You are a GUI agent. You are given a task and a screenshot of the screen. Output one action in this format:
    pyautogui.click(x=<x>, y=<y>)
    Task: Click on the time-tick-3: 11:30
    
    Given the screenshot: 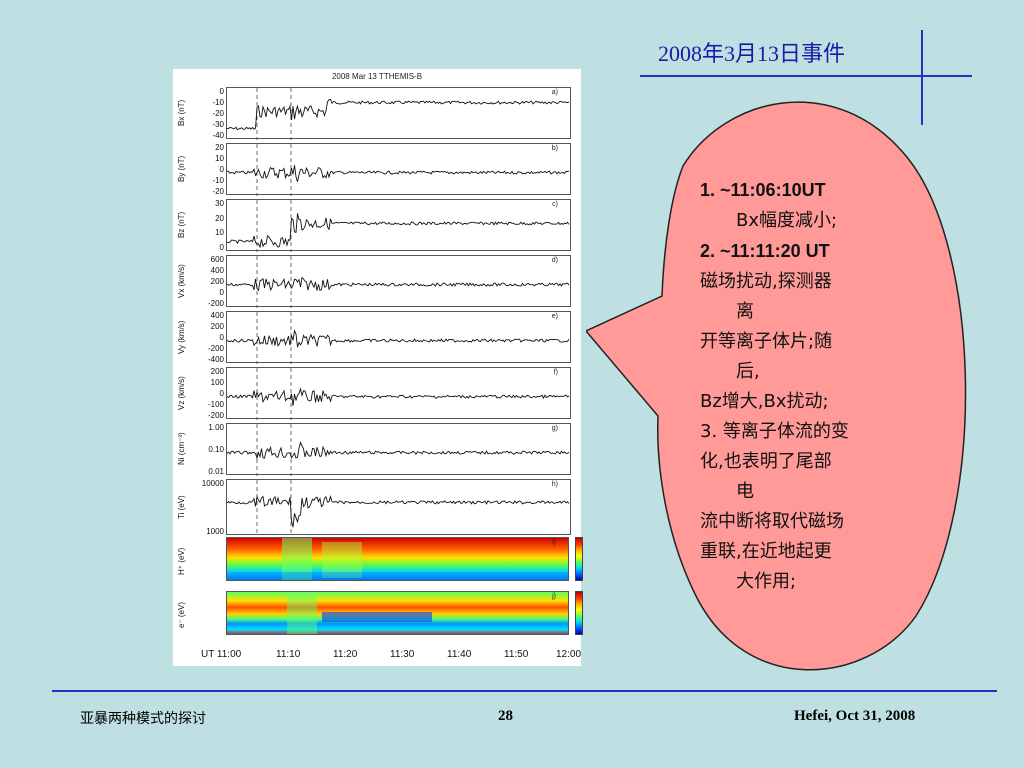 What is the action you would take?
    pyautogui.click(x=402, y=654)
    